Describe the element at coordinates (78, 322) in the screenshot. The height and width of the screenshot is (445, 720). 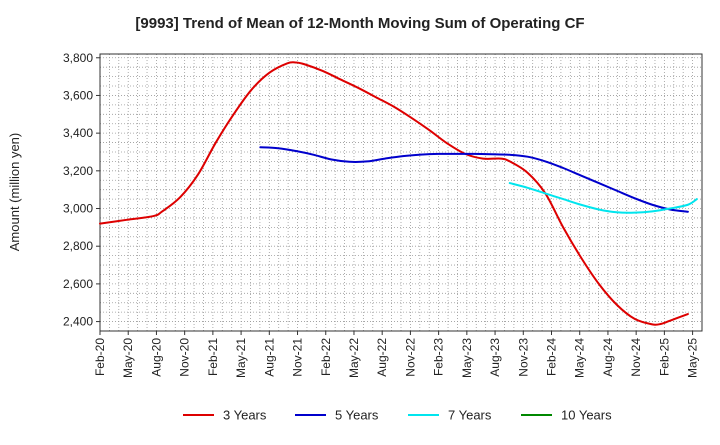
I see `y-tick-label: 2,400` at that location.